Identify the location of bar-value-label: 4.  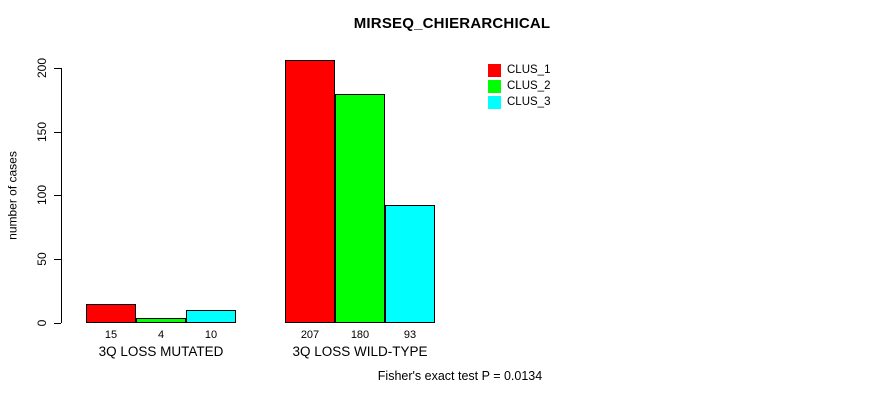
(161, 335).